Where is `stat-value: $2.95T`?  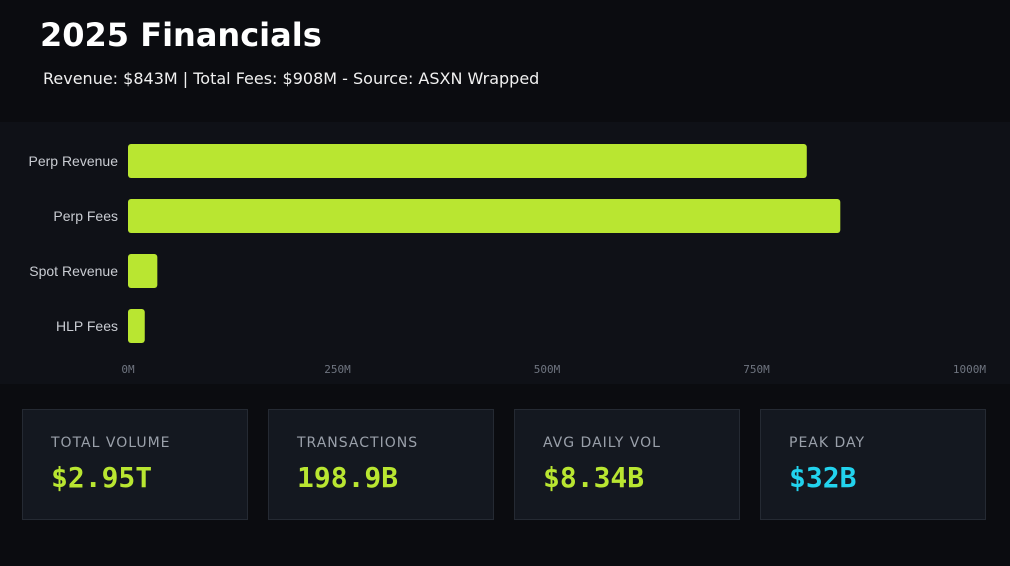
stat-value: $2.95T is located at coordinates (102, 477).